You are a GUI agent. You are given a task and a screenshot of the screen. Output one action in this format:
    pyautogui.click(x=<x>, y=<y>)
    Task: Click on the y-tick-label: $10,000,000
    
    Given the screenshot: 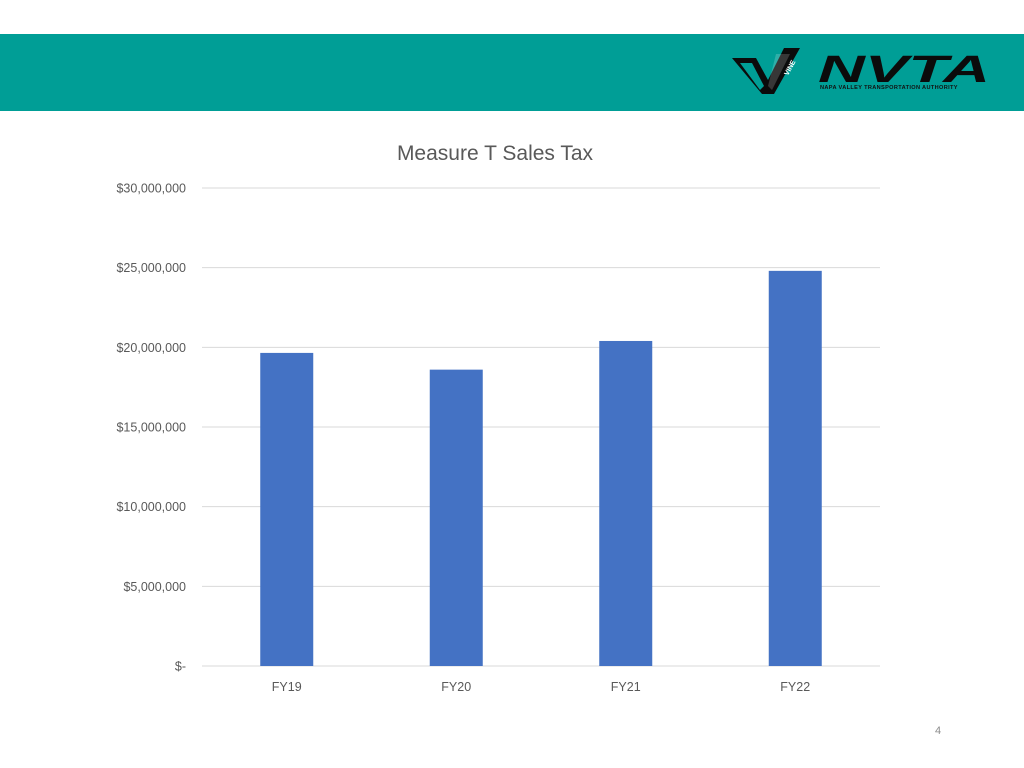 What is the action you would take?
    pyautogui.click(x=151, y=507)
    